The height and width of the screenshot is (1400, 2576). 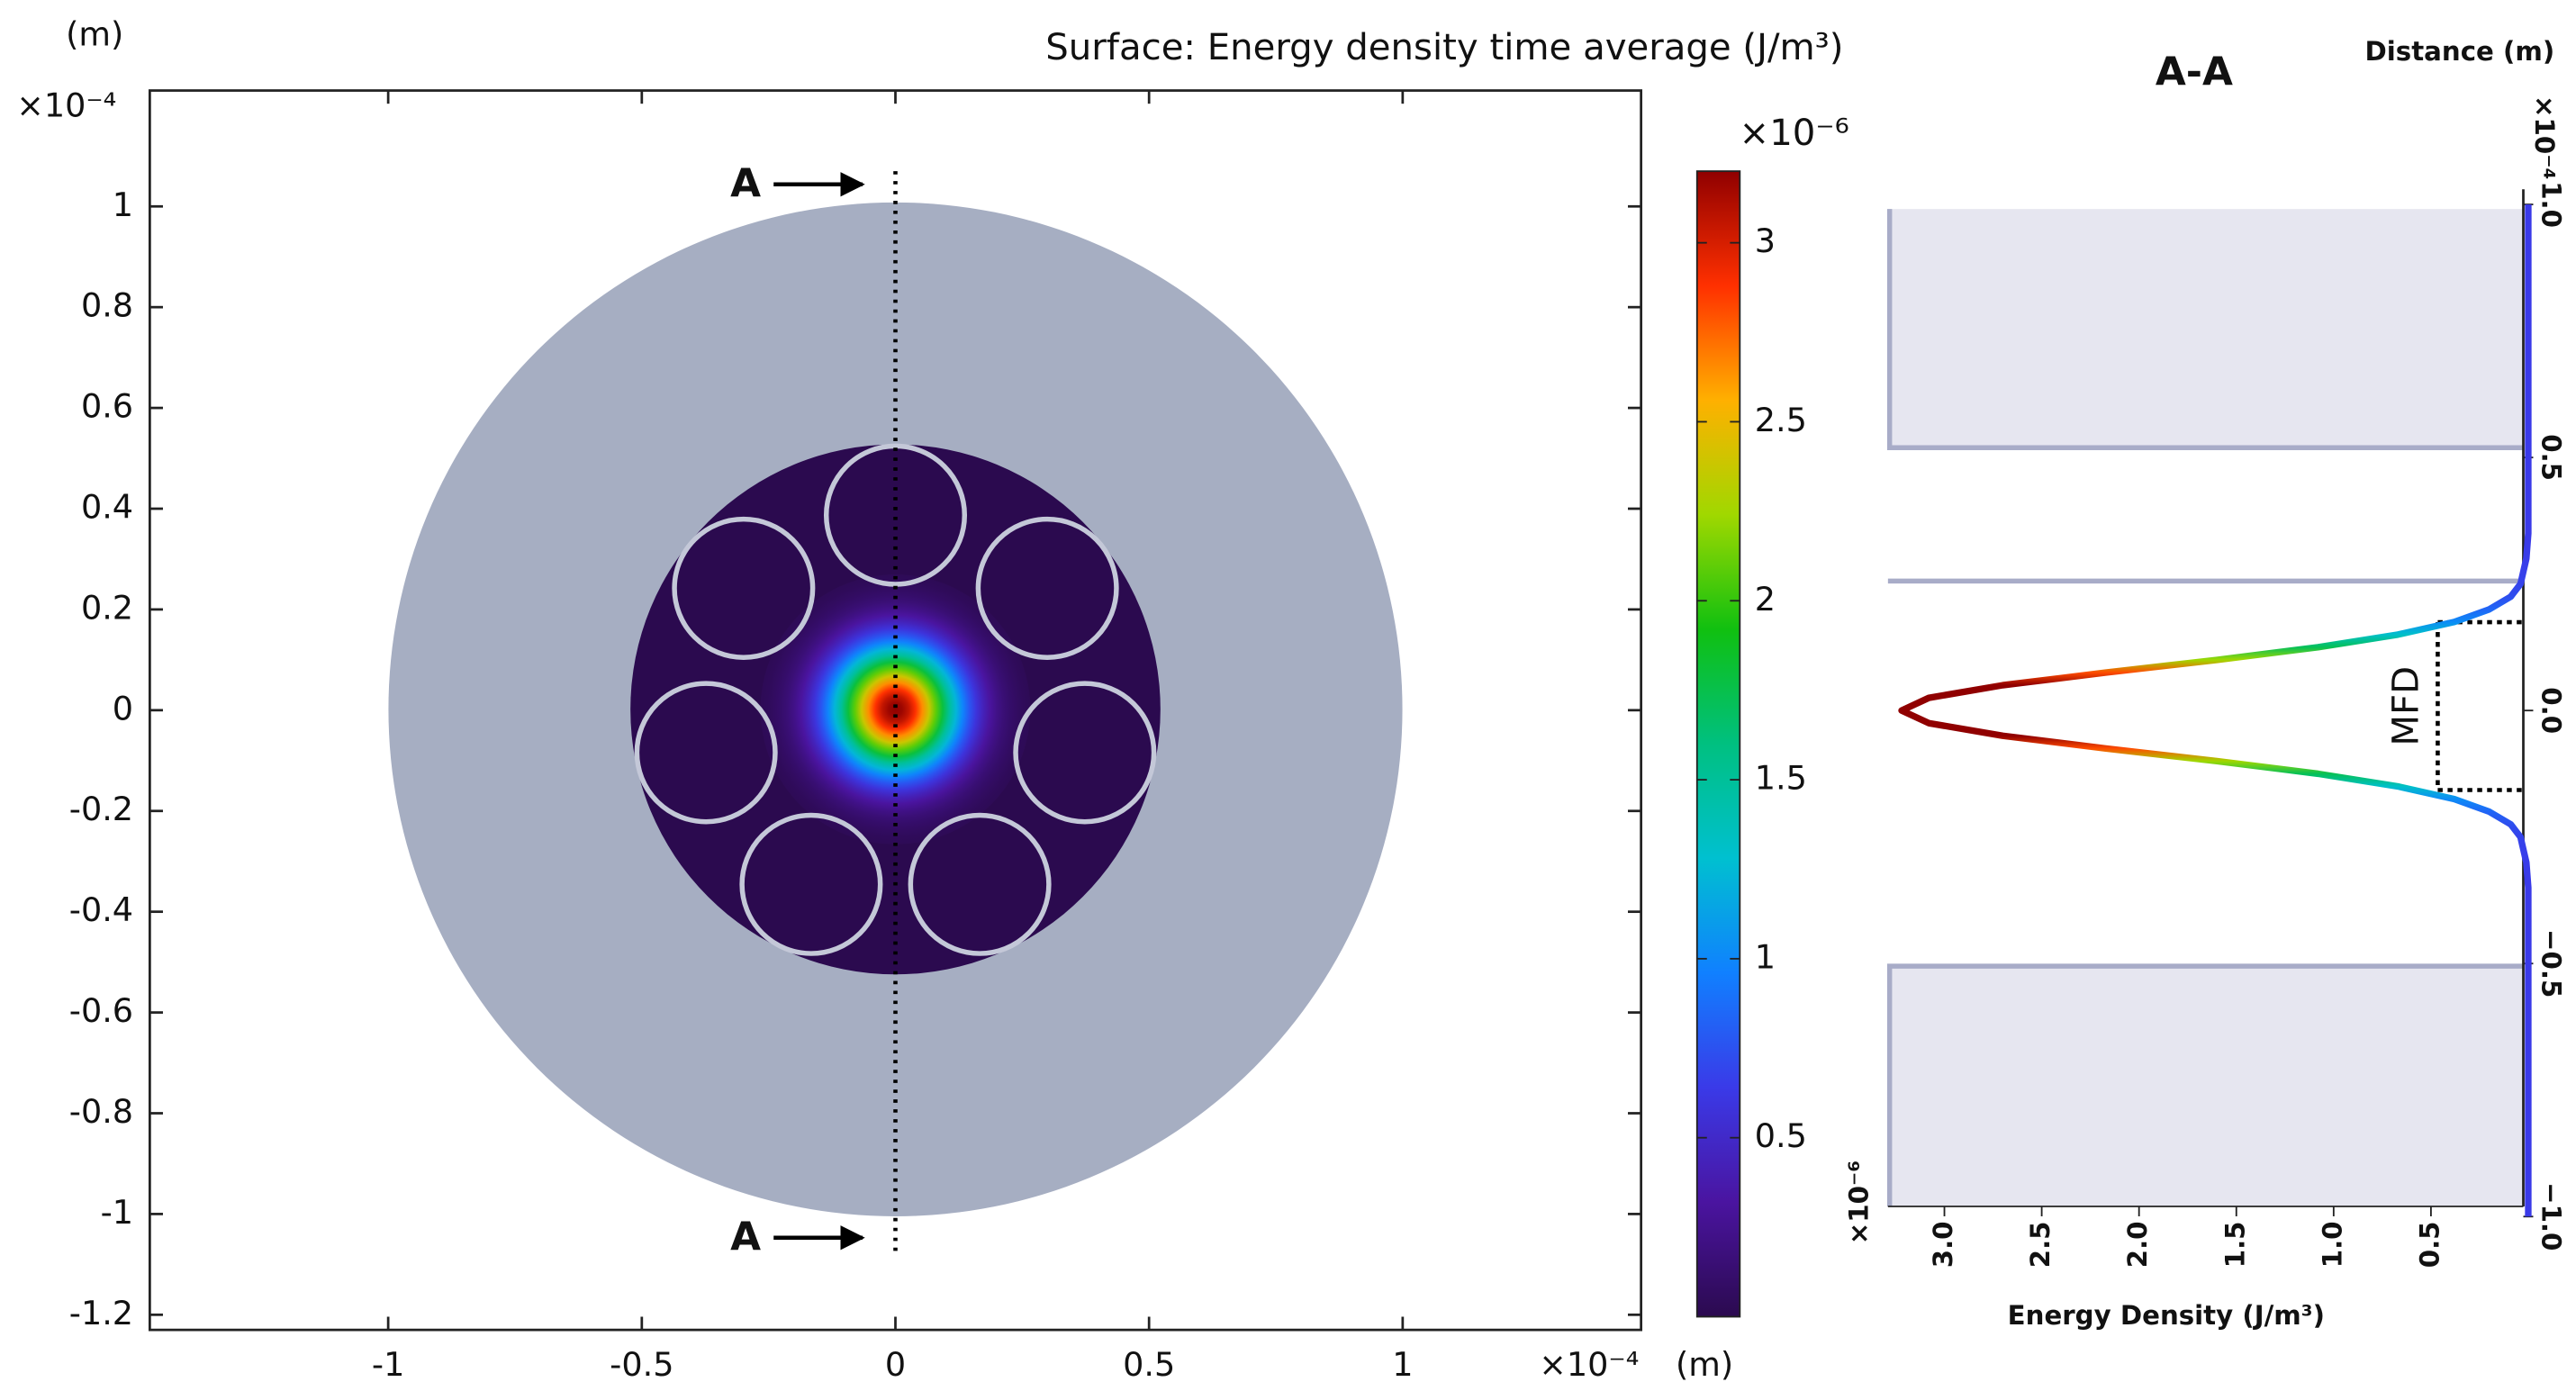 What do you see at coordinates (1943, 1244) in the screenshot?
I see `x-tick-label: 3.0` at bounding box center [1943, 1244].